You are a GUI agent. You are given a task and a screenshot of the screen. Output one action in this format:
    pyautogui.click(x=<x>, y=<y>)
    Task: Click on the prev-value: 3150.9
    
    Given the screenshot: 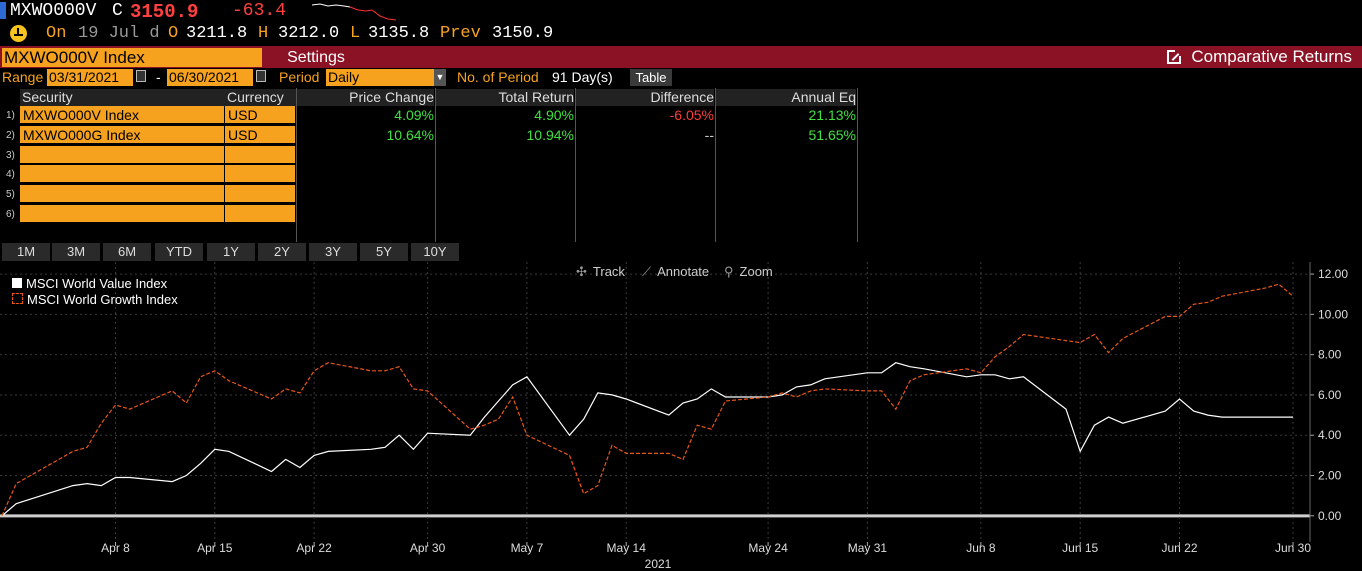 What is the action you would take?
    pyautogui.click(x=523, y=33)
    